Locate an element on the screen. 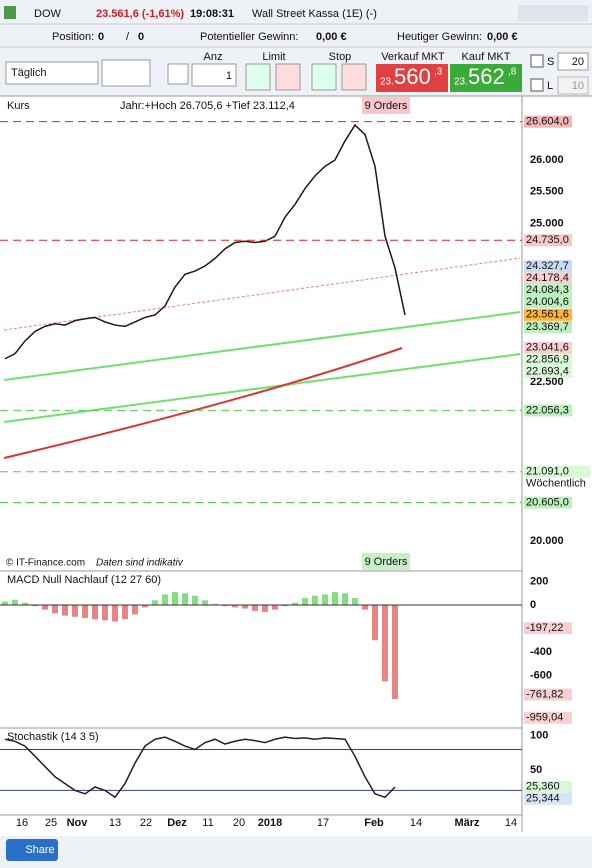 The height and width of the screenshot is (868, 592). time: 19:08:31 is located at coordinates (212, 14).